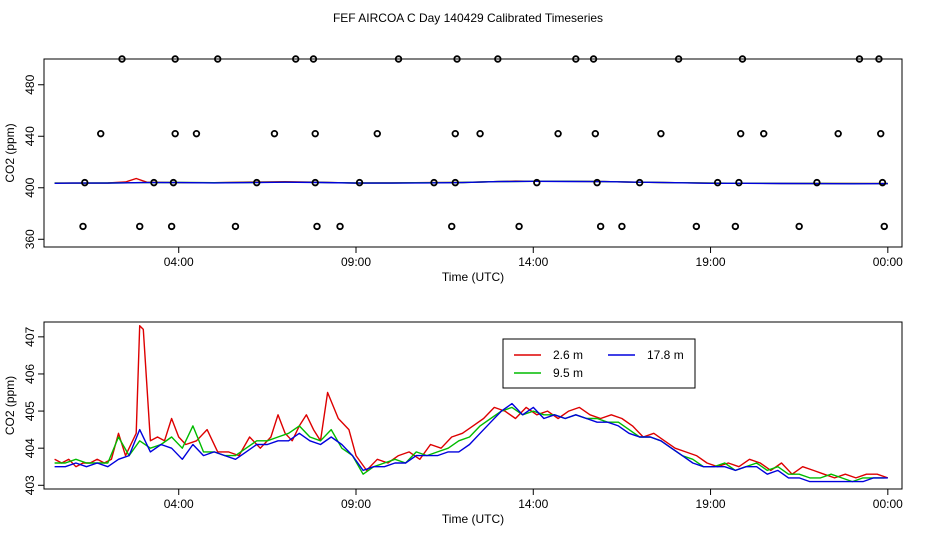 Image resolution: width=936 pixels, height=540 pixels. I want to click on y-tick-label: 406, so click(30, 374).